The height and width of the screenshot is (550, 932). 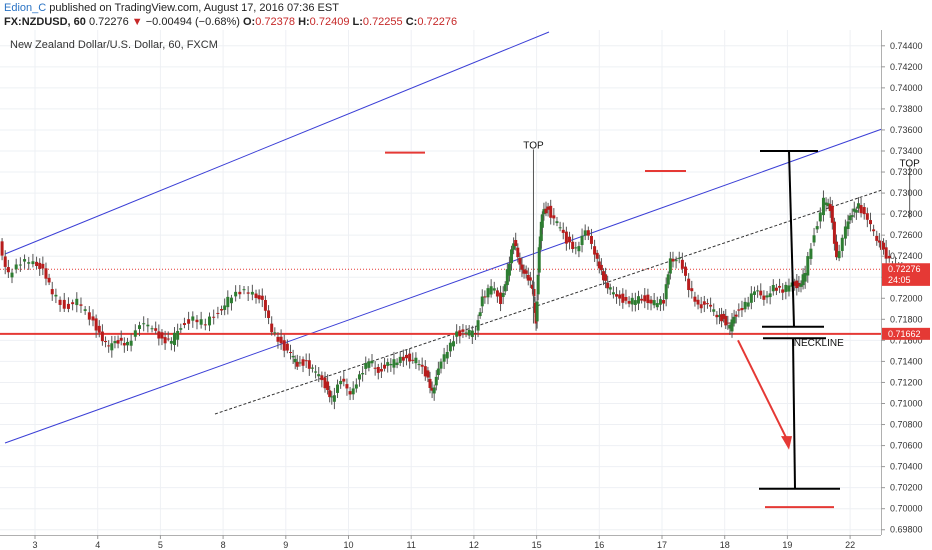 What do you see at coordinates (537, 545) in the screenshot?
I see `x-tick-label: 15` at bounding box center [537, 545].